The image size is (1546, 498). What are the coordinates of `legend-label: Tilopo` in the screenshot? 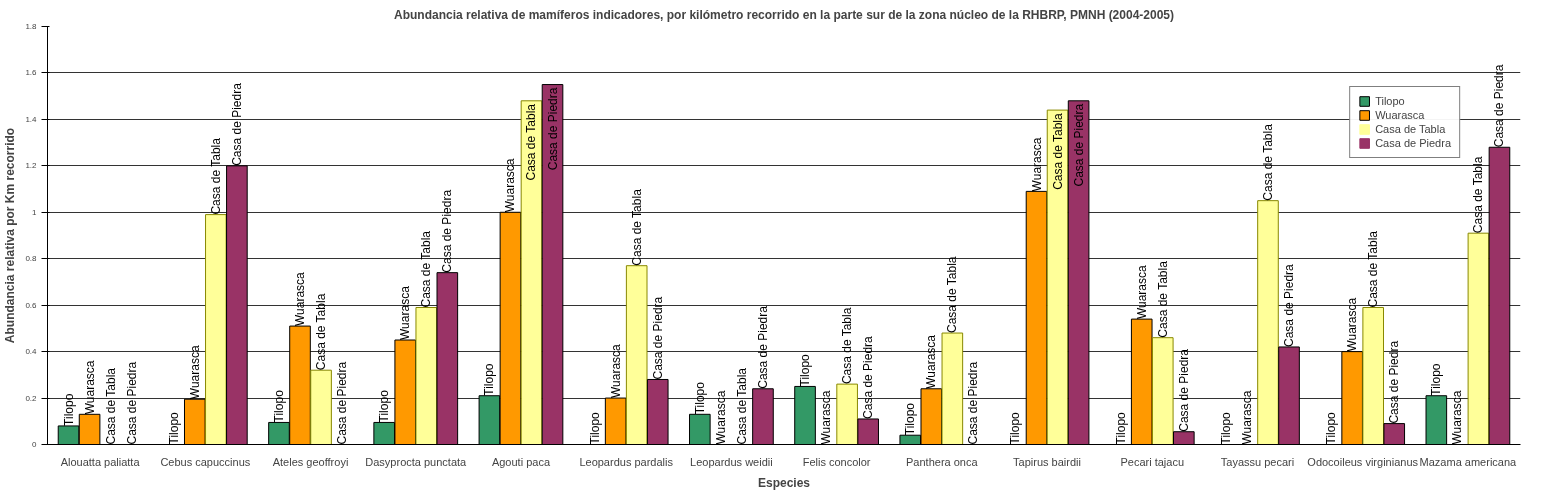 It's located at (1390, 101).